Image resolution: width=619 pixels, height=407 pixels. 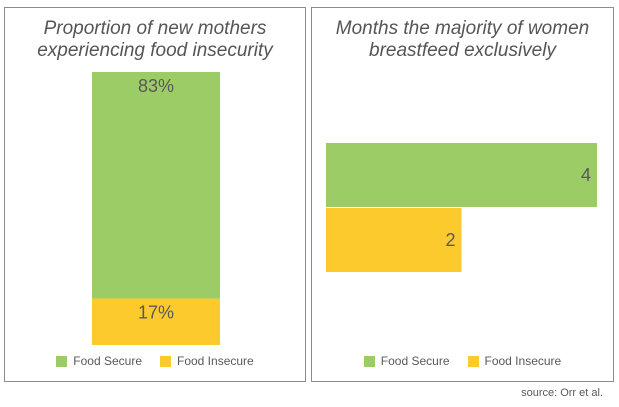 I want to click on data-label-food-insecure: 2, so click(x=450, y=240).